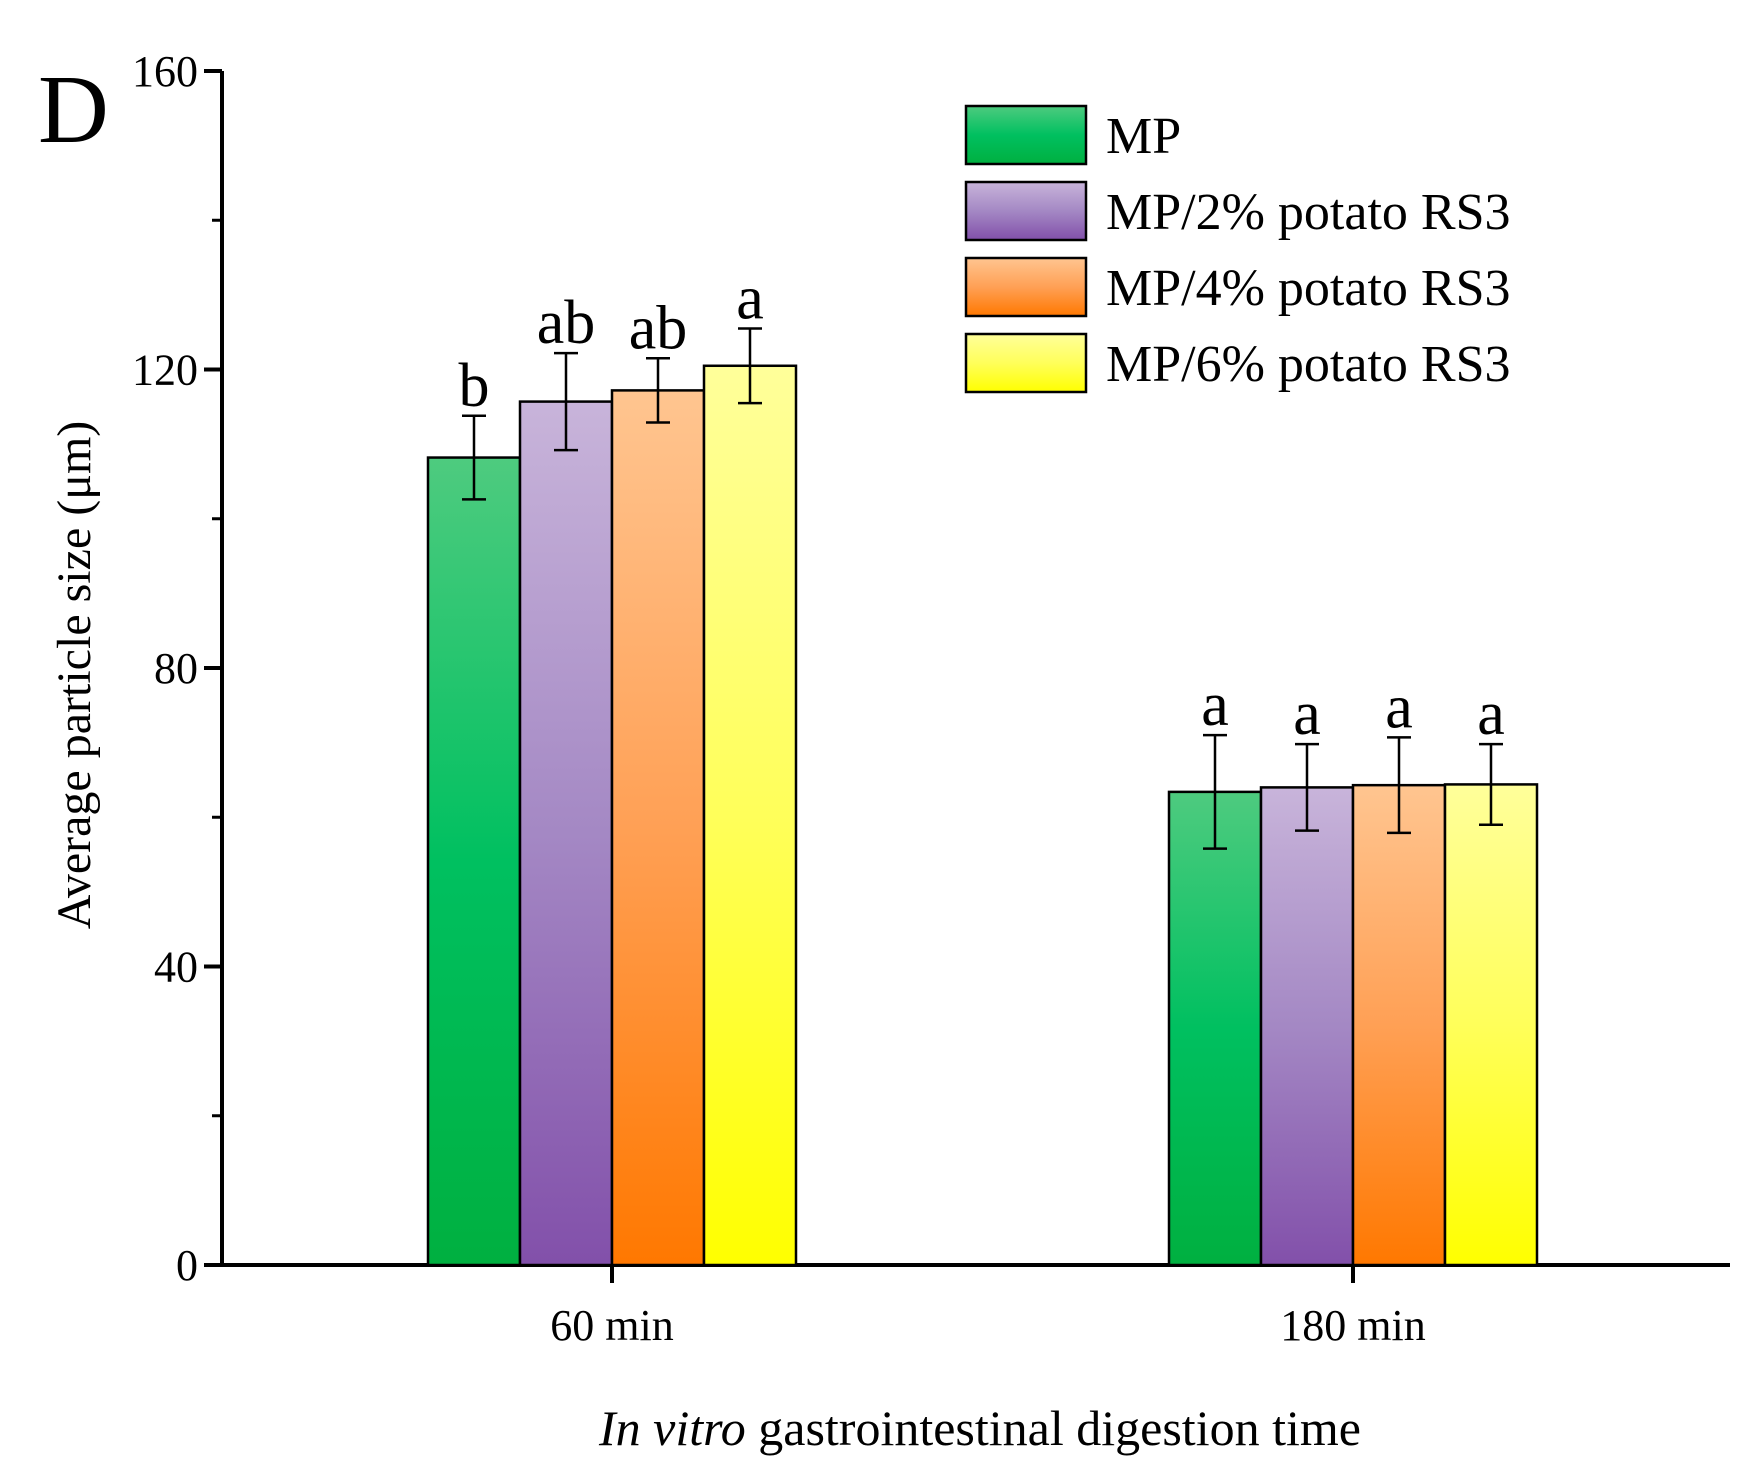 This screenshot has width=1744, height=1470. Describe the element at coordinates (611, 1325) in the screenshot. I see `x-tick-label: 60 min` at that location.